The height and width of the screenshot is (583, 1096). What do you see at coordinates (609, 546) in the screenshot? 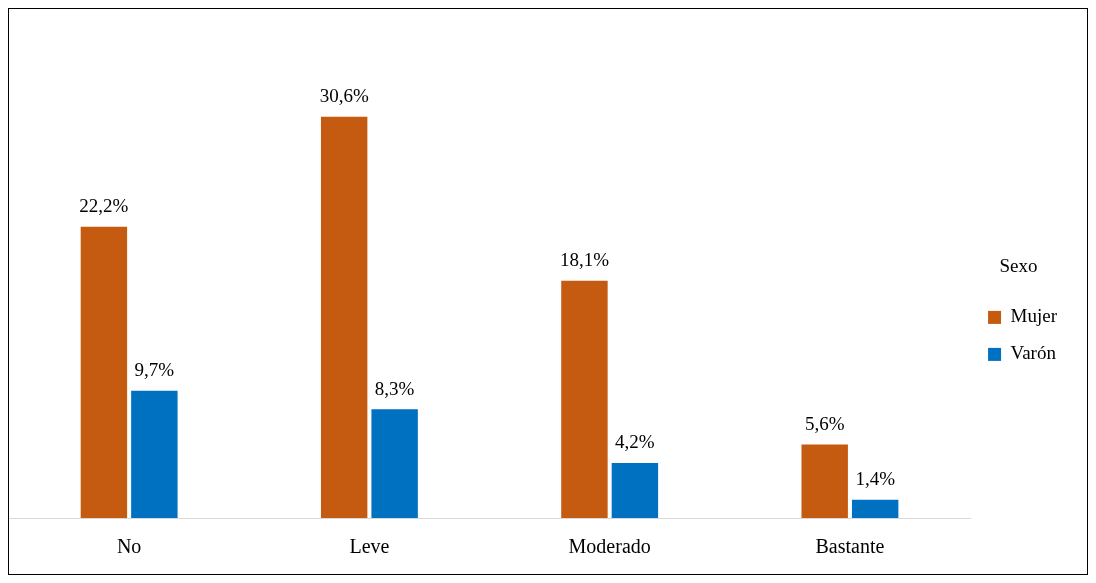
I see `x-tick-label: Moderado` at bounding box center [609, 546].